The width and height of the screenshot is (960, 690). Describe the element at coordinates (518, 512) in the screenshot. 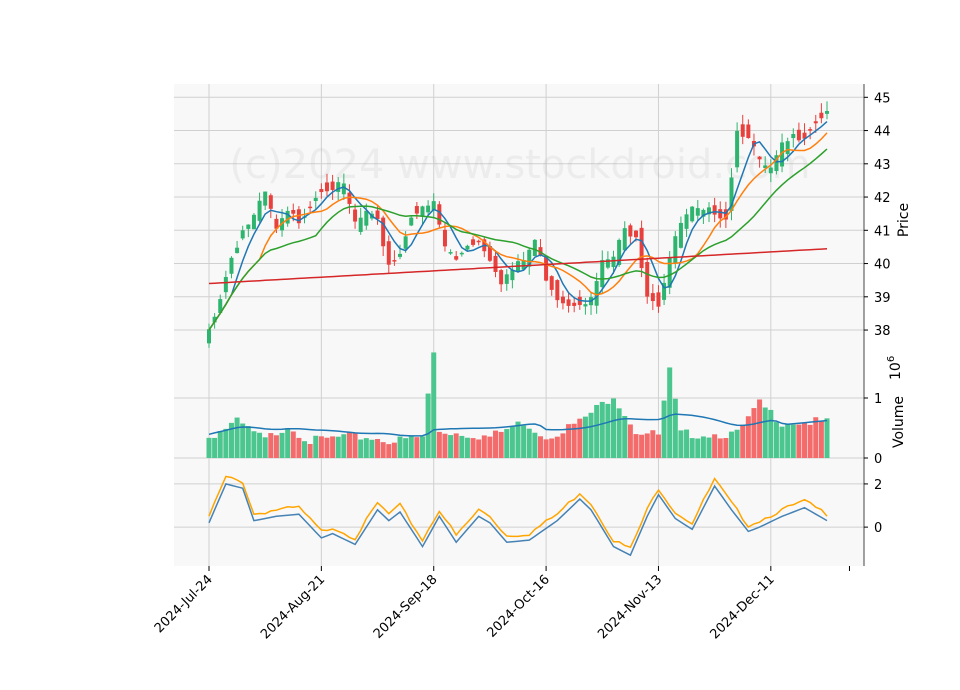

I see `oscillator-slow-line` at that location.